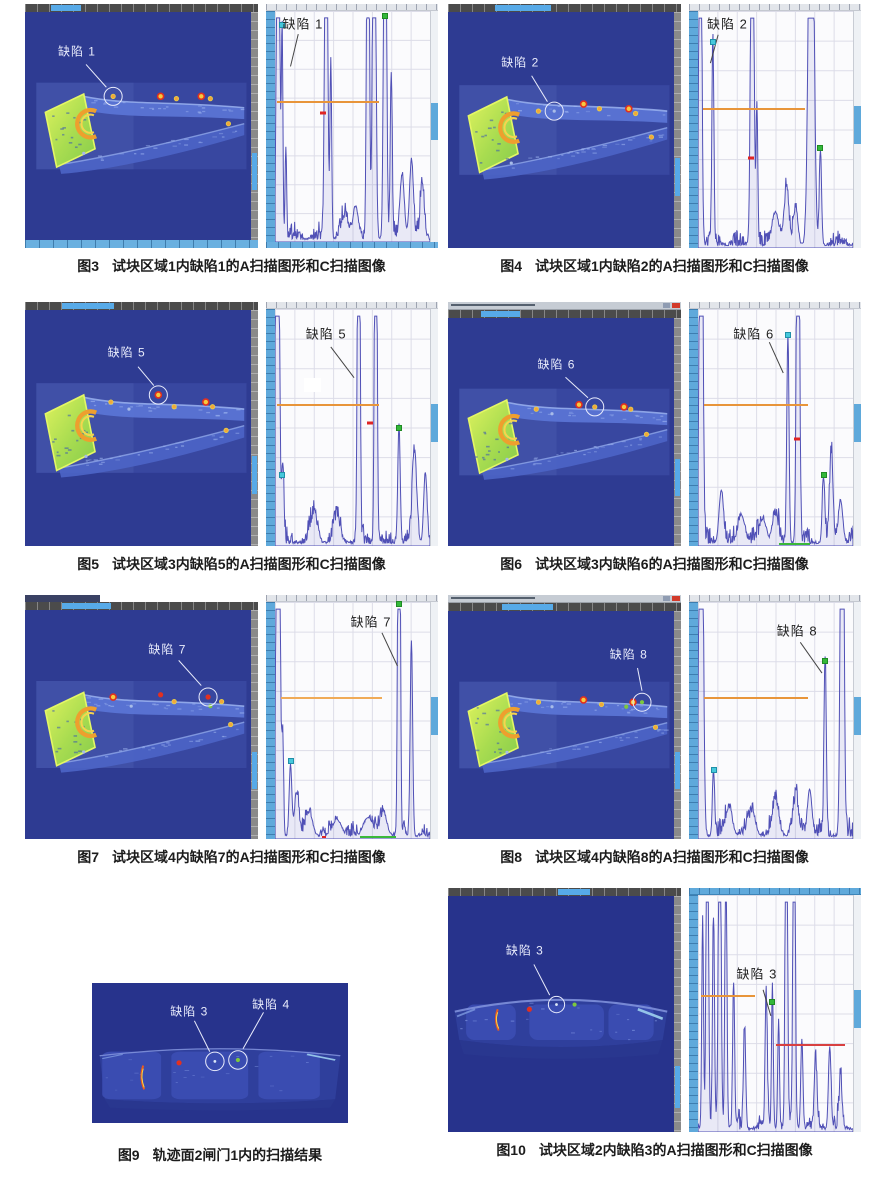 This screenshot has height=1177, width=886. Describe the element at coordinates (775, 129) in the screenshot. I see `ascan-body: 缺陷 2` at that location.